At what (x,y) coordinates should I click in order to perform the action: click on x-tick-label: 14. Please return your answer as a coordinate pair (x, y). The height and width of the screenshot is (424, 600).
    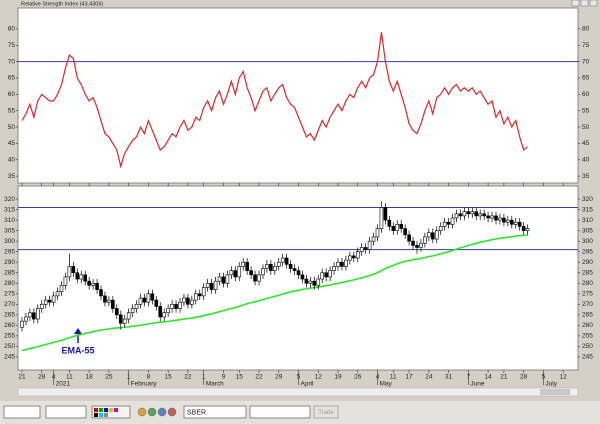
    Looking at the image, I should click on (488, 377).